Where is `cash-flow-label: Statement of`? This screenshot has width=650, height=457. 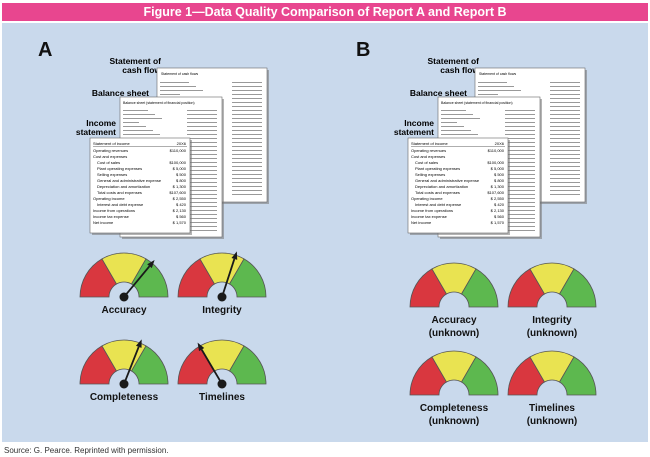 cash-flow-label: Statement of is located at coordinates (454, 61).